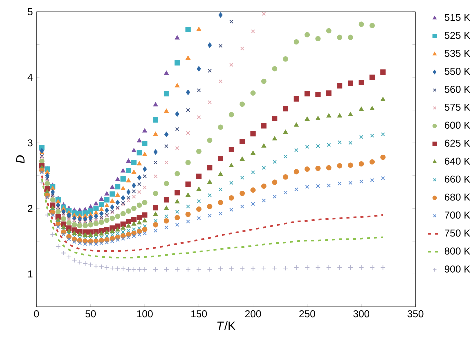 The image size is (475, 349). I want to click on x-axis-title: T/K, so click(227, 325).